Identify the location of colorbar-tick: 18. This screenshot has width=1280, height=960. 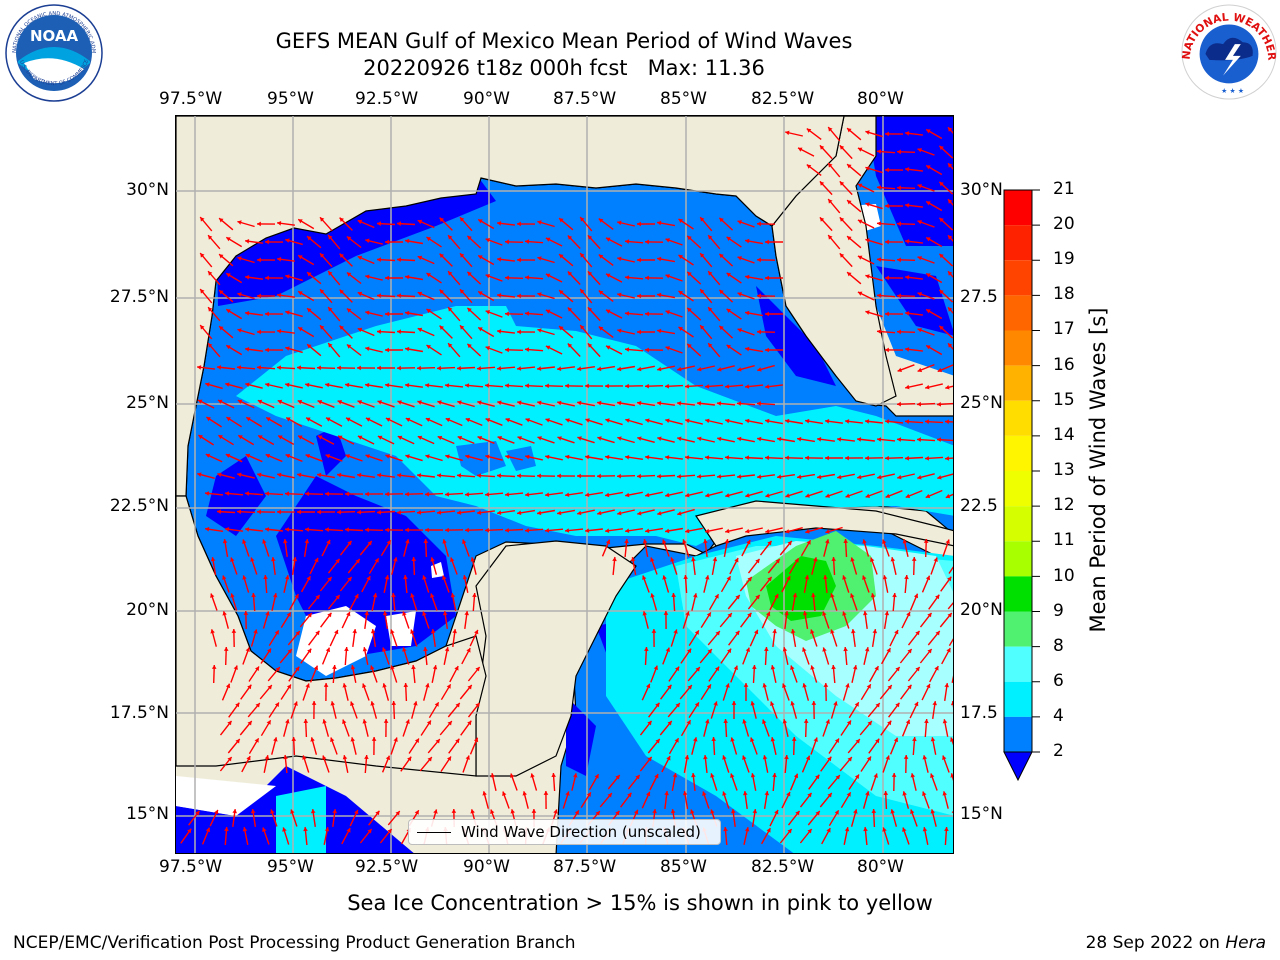
(1064, 294).